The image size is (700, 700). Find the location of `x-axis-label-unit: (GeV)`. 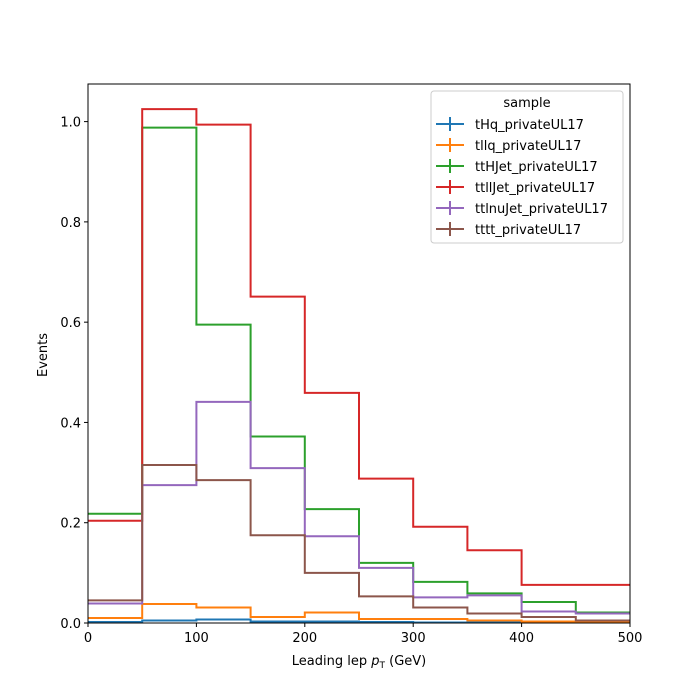

x-axis-label-unit: (GeV) is located at coordinates (405, 661).